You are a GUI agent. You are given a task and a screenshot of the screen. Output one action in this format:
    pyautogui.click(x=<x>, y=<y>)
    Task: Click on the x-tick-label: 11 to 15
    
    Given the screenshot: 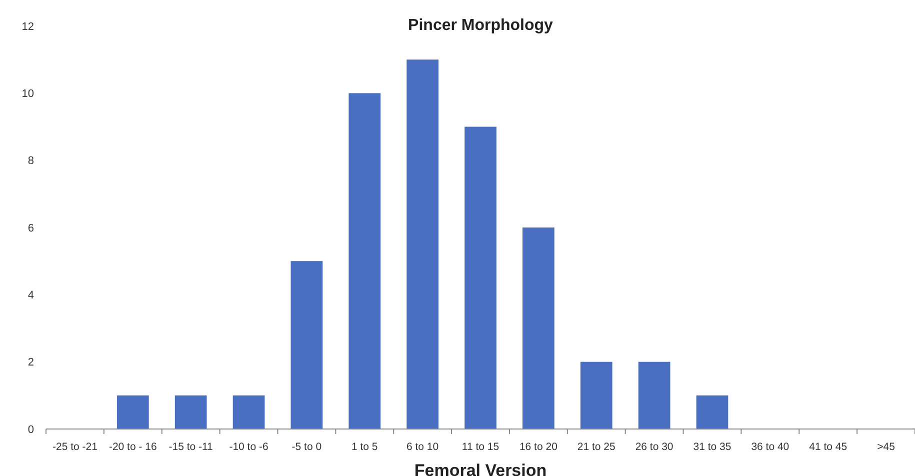 What is the action you would take?
    pyautogui.click(x=481, y=447)
    